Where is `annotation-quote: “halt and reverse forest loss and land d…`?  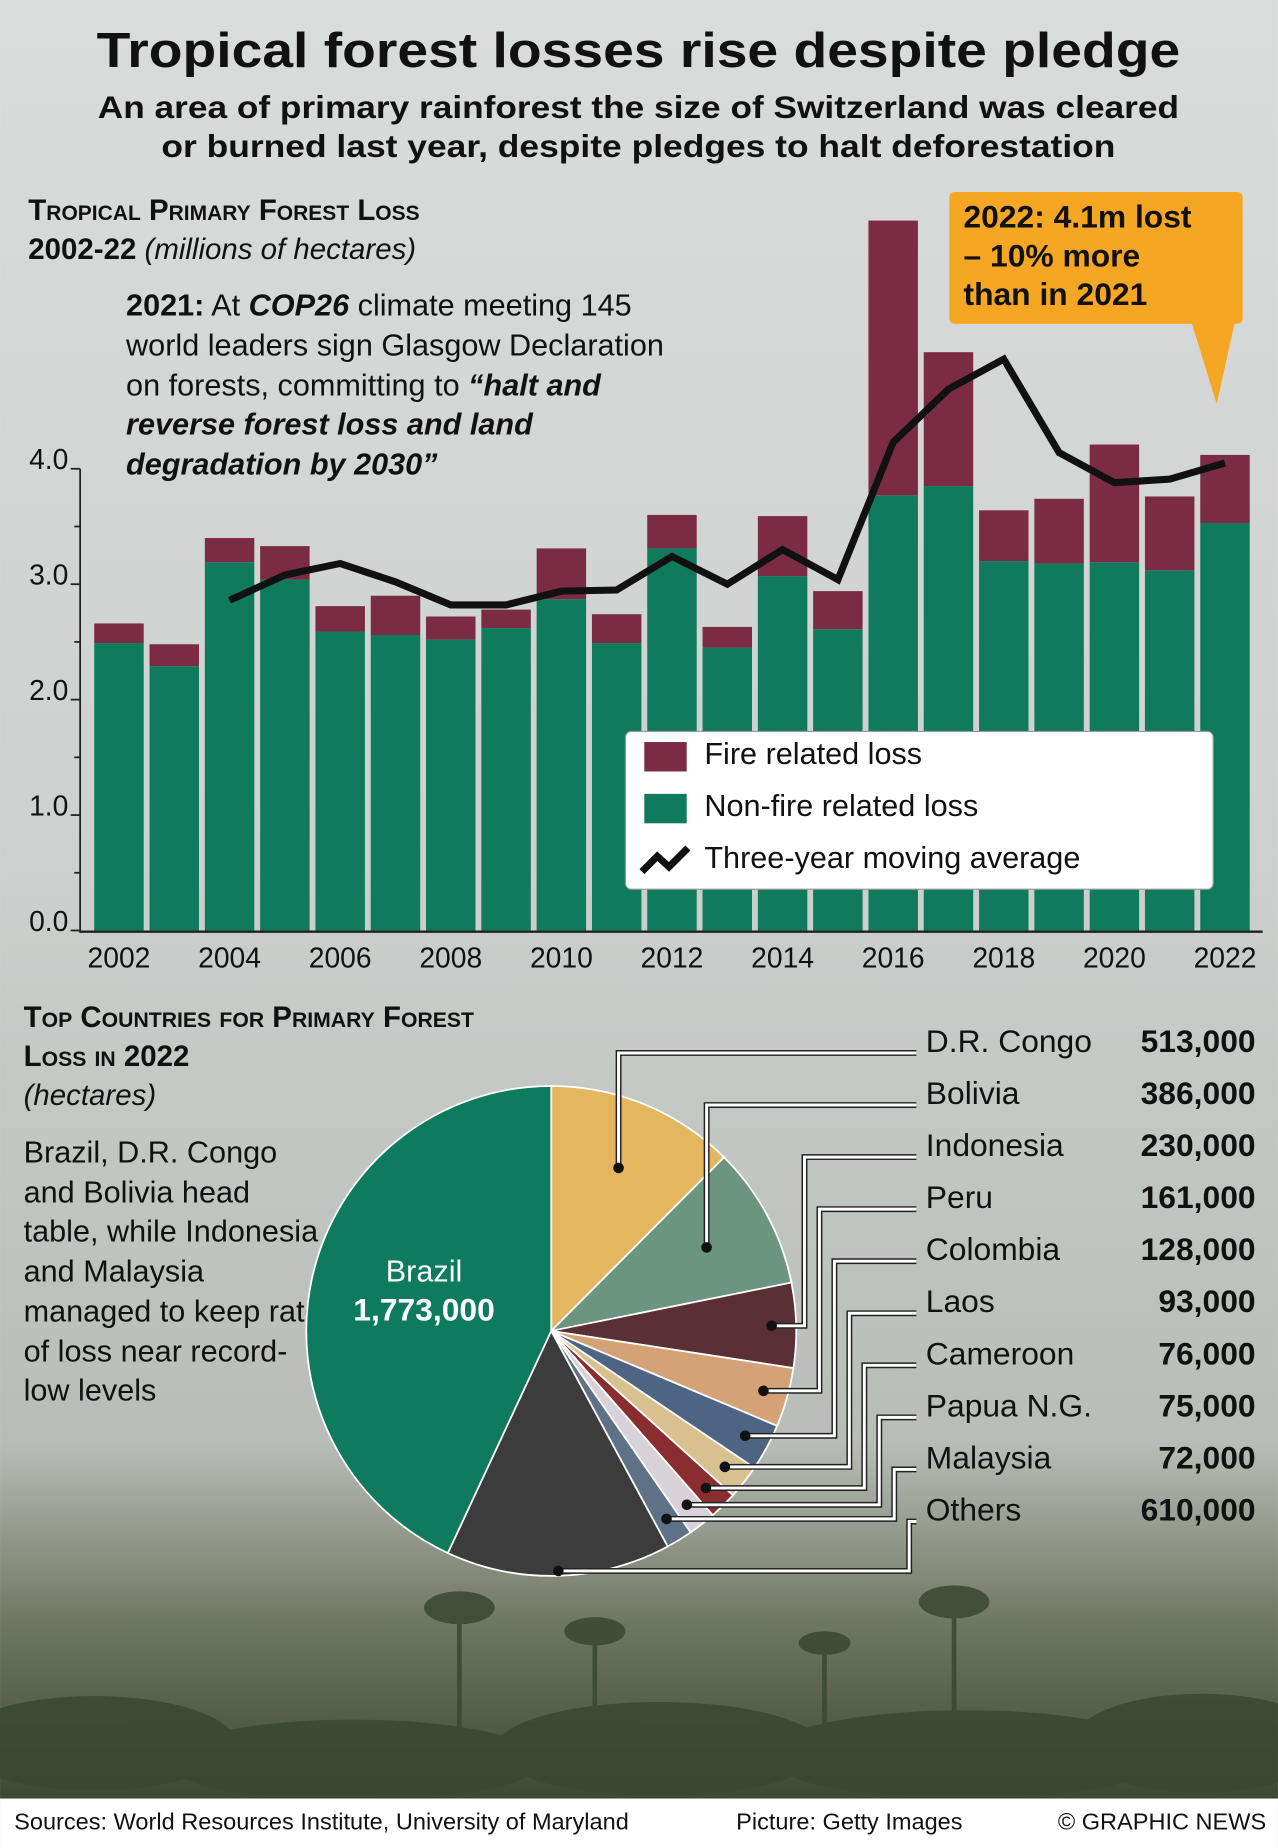 annotation-quote: “halt and reverse forest loss and land d… is located at coordinates (363, 424).